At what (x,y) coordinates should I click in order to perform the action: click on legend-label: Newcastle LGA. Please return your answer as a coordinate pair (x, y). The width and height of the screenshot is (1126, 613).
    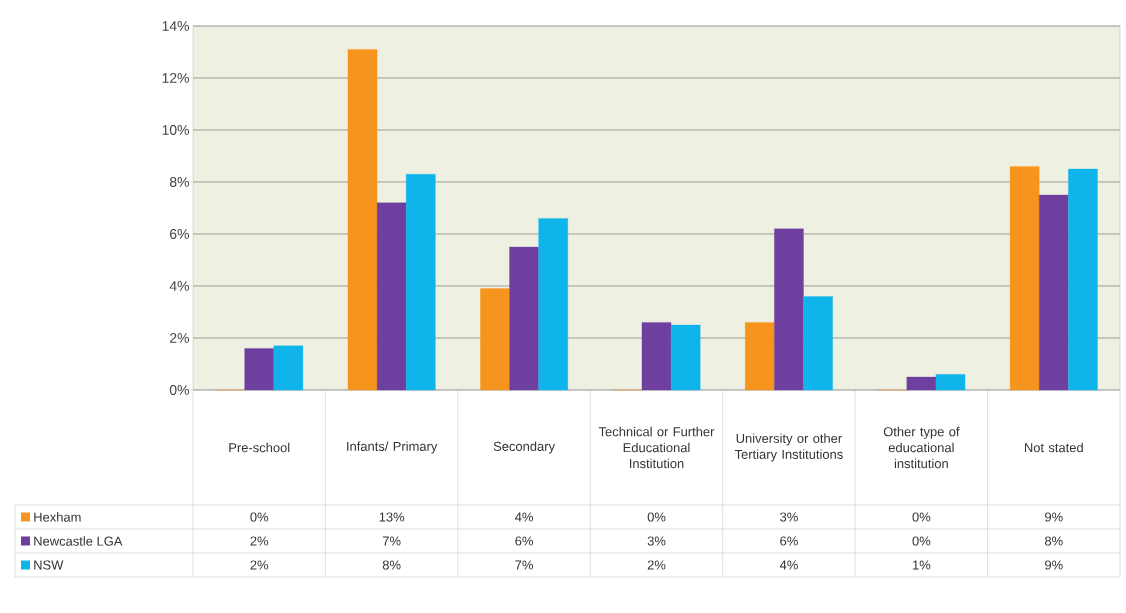
    Looking at the image, I should click on (78, 541).